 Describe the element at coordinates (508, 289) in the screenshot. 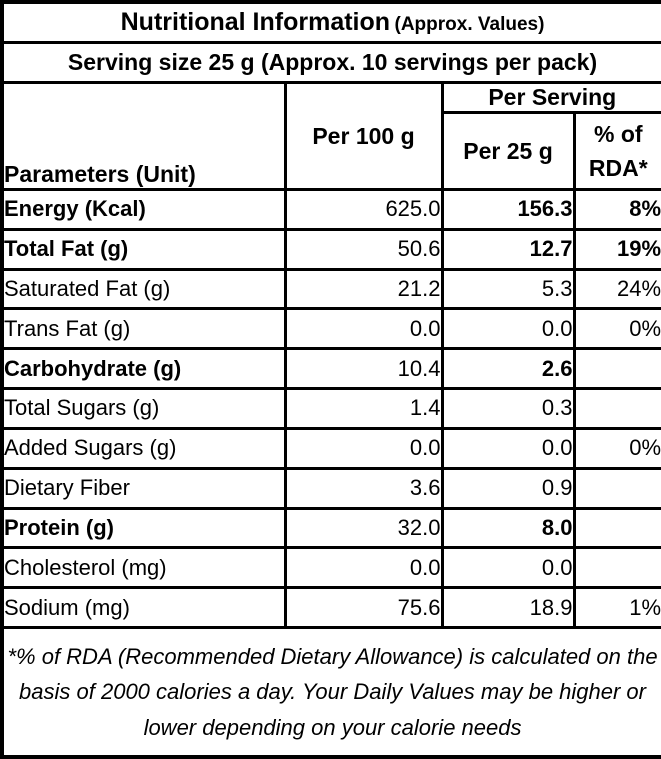

I see `per-25g-cell: 5.3` at that location.